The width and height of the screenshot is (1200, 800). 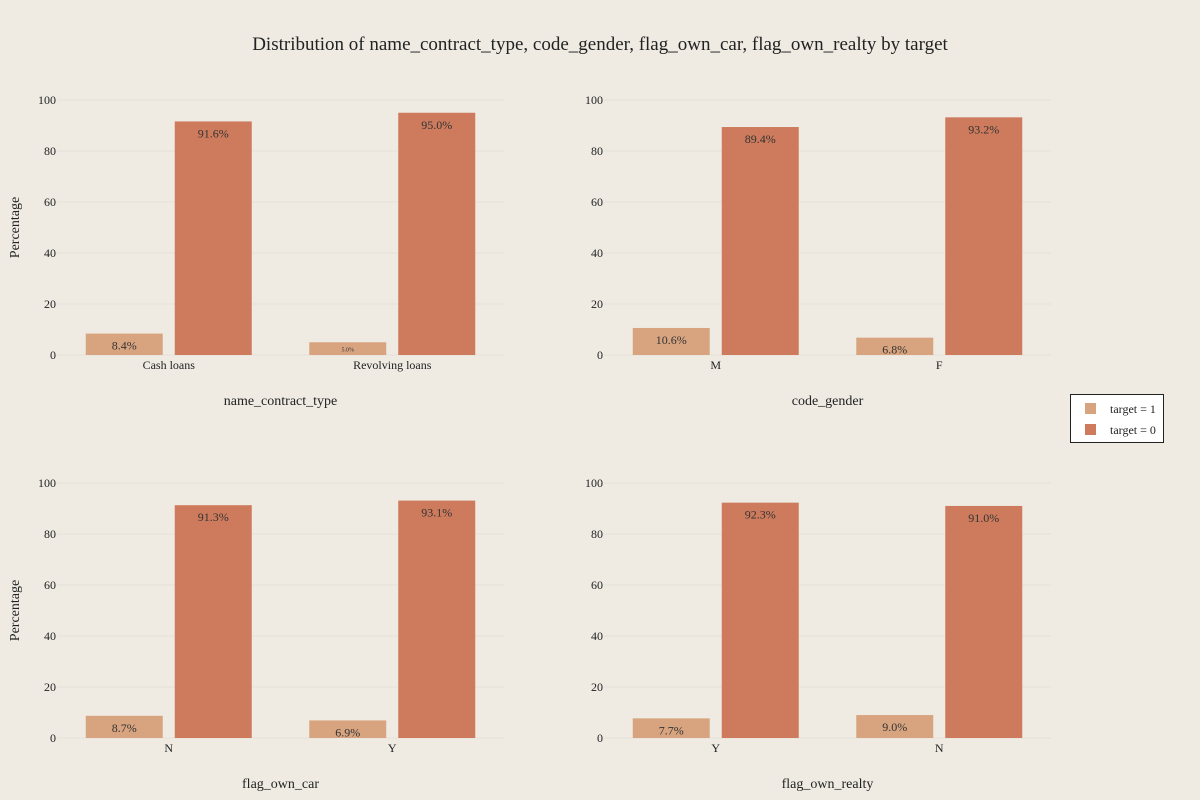 What do you see at coordinates (280, 784) in the screenshot?
I see `x-axis-title: flag_own_car` at bounding box center [280, 784].